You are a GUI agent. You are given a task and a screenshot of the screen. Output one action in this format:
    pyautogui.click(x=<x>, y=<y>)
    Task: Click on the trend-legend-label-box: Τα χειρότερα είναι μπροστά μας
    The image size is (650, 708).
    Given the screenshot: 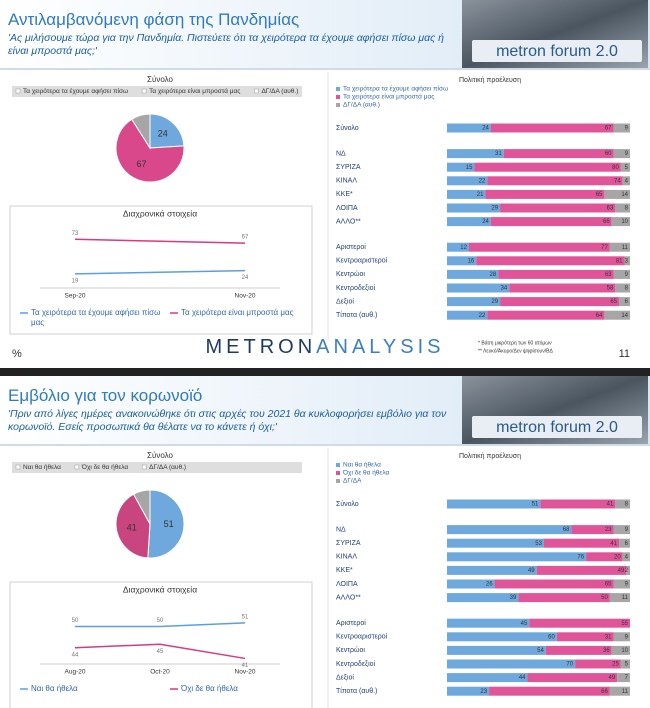 What is the action you would take?
    pyautogui.click(x=237, y=312)
    